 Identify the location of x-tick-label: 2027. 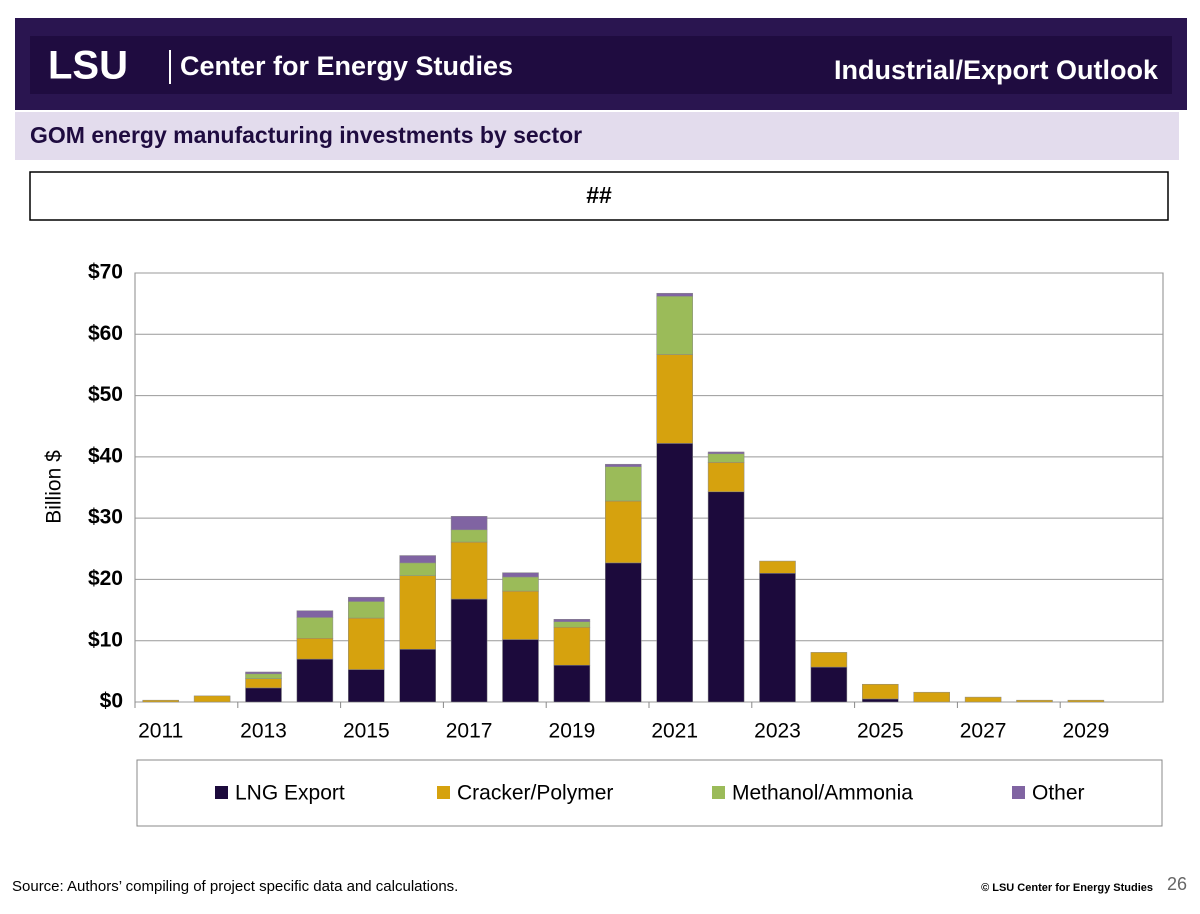
(983, 731).